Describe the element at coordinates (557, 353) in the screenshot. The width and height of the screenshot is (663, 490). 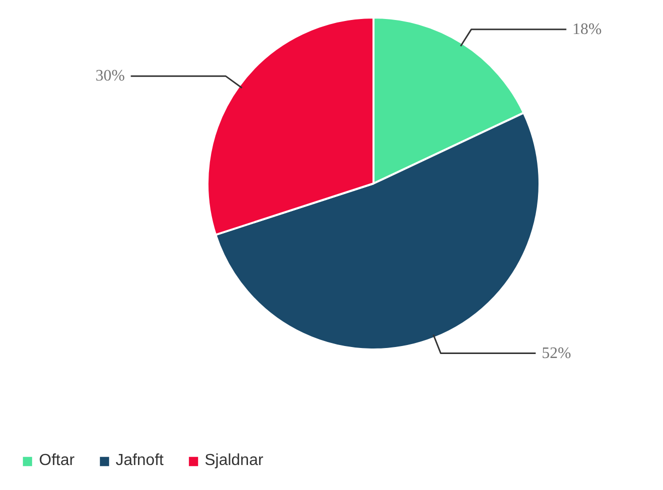
I see `data-label: 52%` at that location.